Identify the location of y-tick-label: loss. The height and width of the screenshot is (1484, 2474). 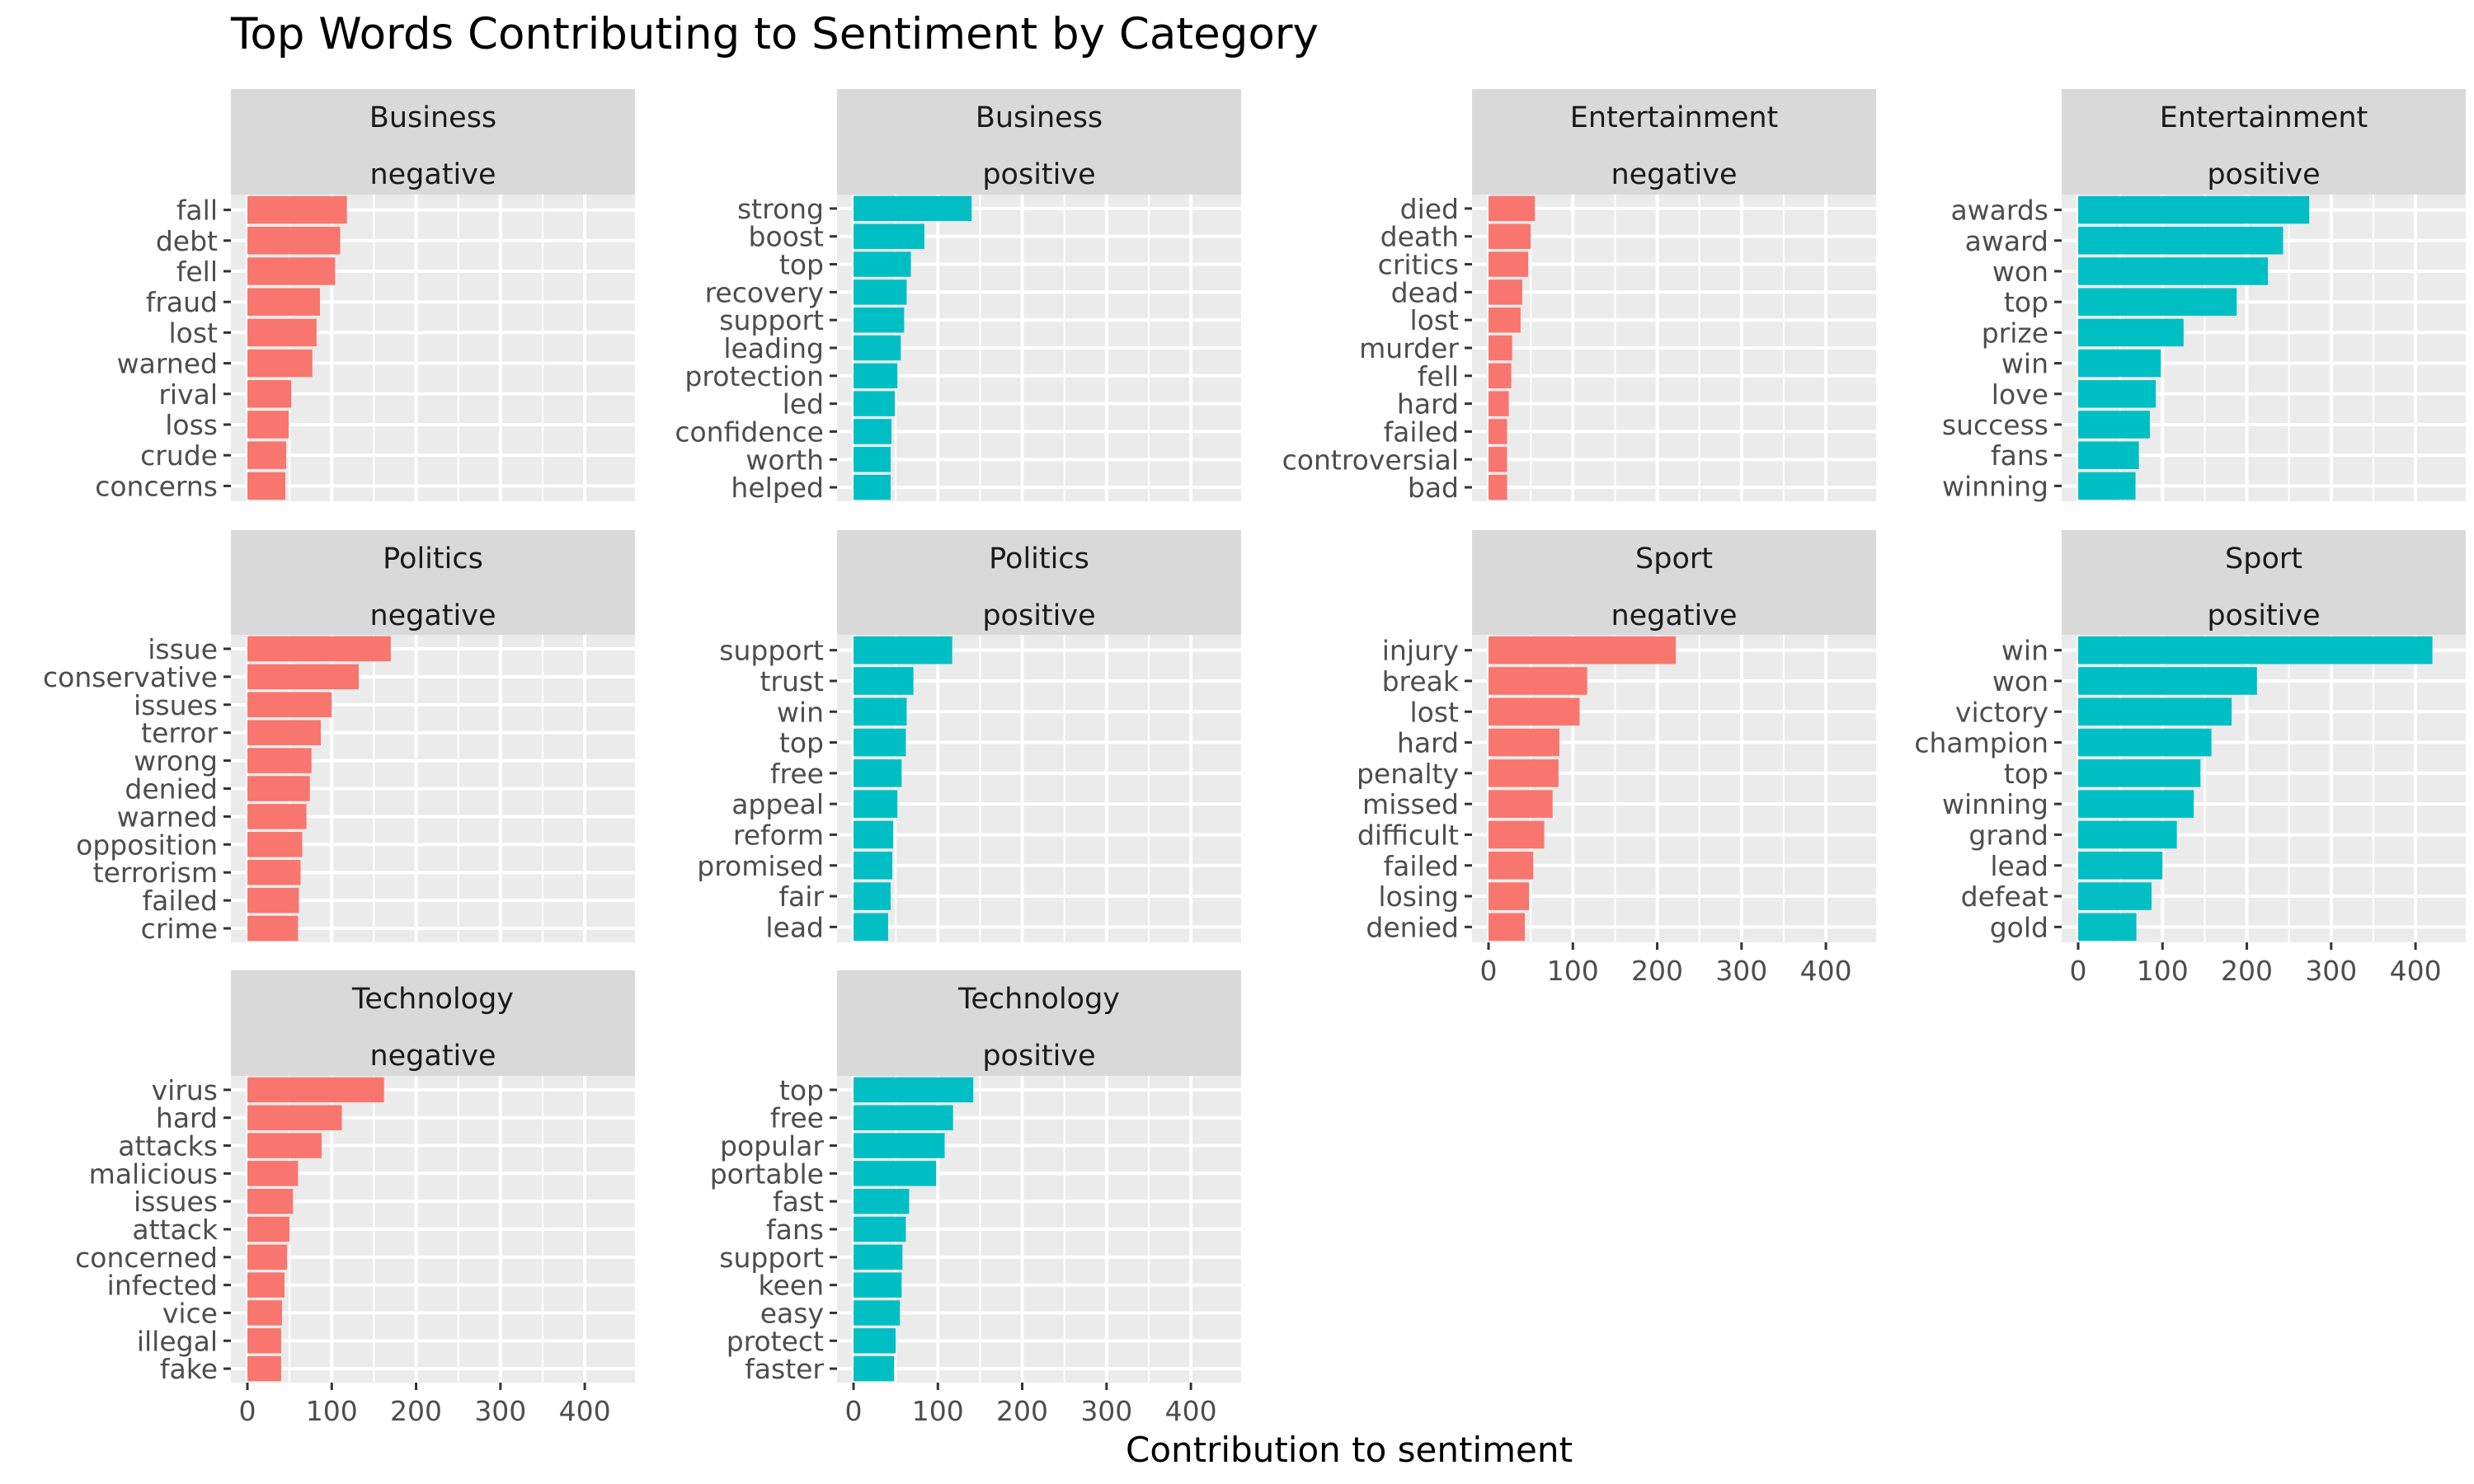
(191, 425).